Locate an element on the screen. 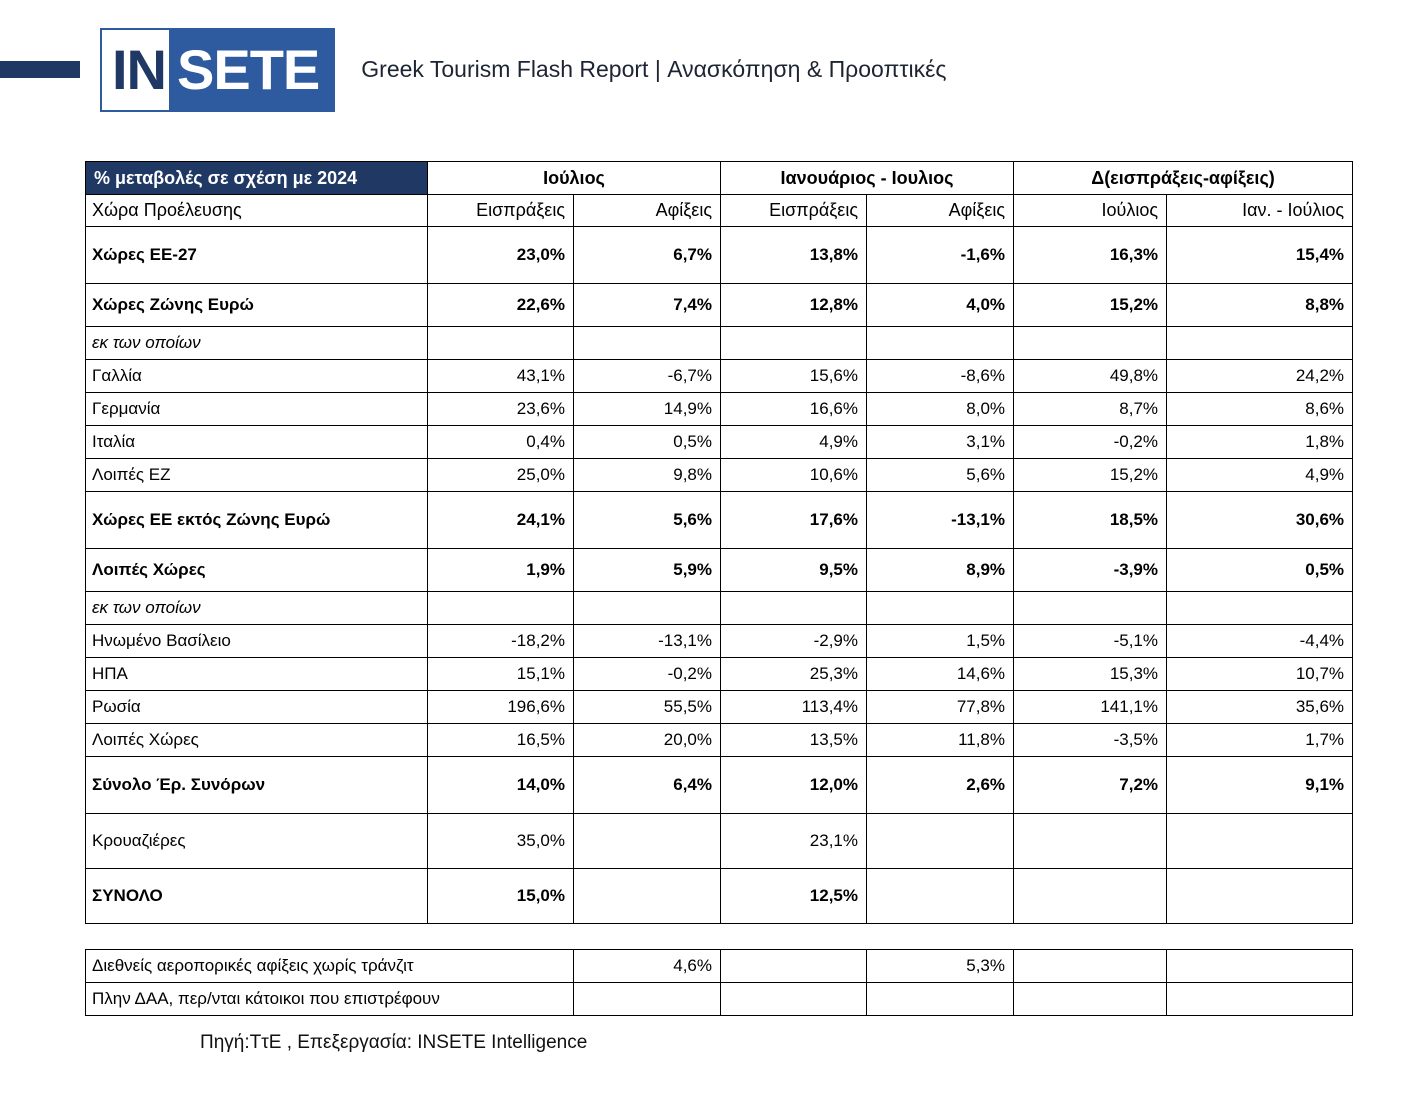 This screenshot has width=1422, height=1100. column-header-receipts-july: Εισπράξεις is located at coordinates (500, 210).